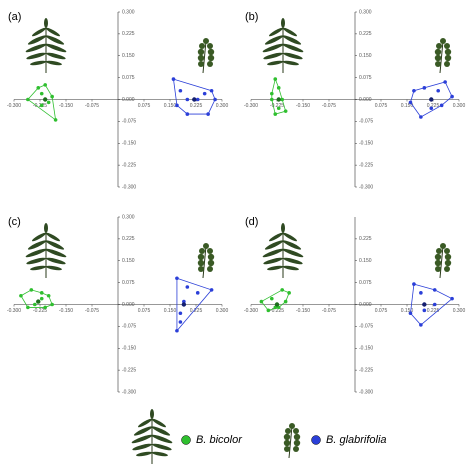  Describe the element at coordinates (129, 370) in the screenshot. I see `y-tick-label: -0.225` at that location.